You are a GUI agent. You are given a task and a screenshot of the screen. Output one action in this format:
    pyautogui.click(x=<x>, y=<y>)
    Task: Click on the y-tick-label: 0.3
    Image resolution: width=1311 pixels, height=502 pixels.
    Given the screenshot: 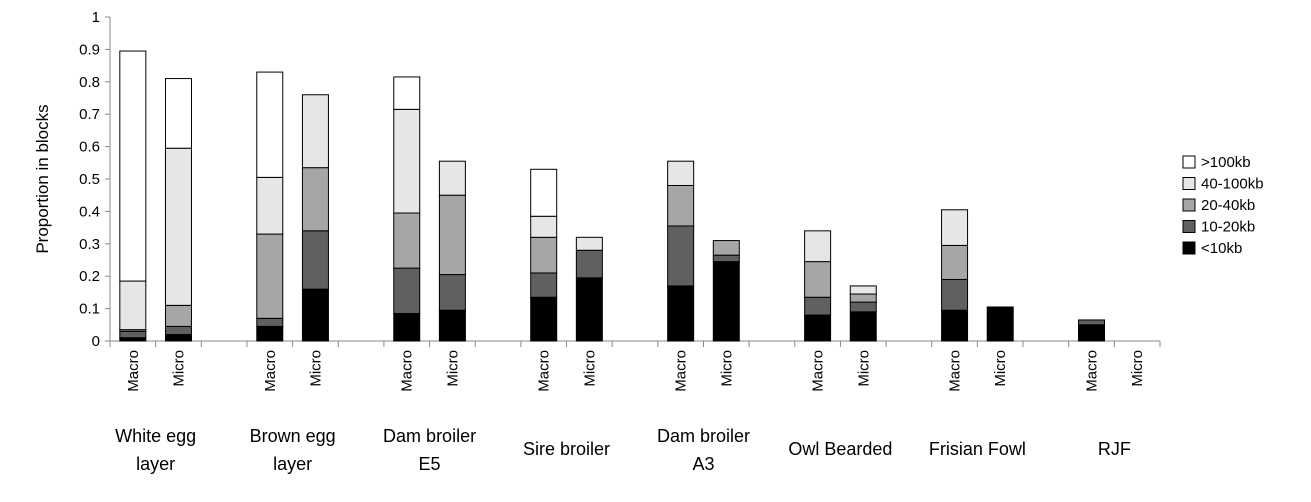 What is the action you would take?
    pyautogui.click(x=89, y=244)
    